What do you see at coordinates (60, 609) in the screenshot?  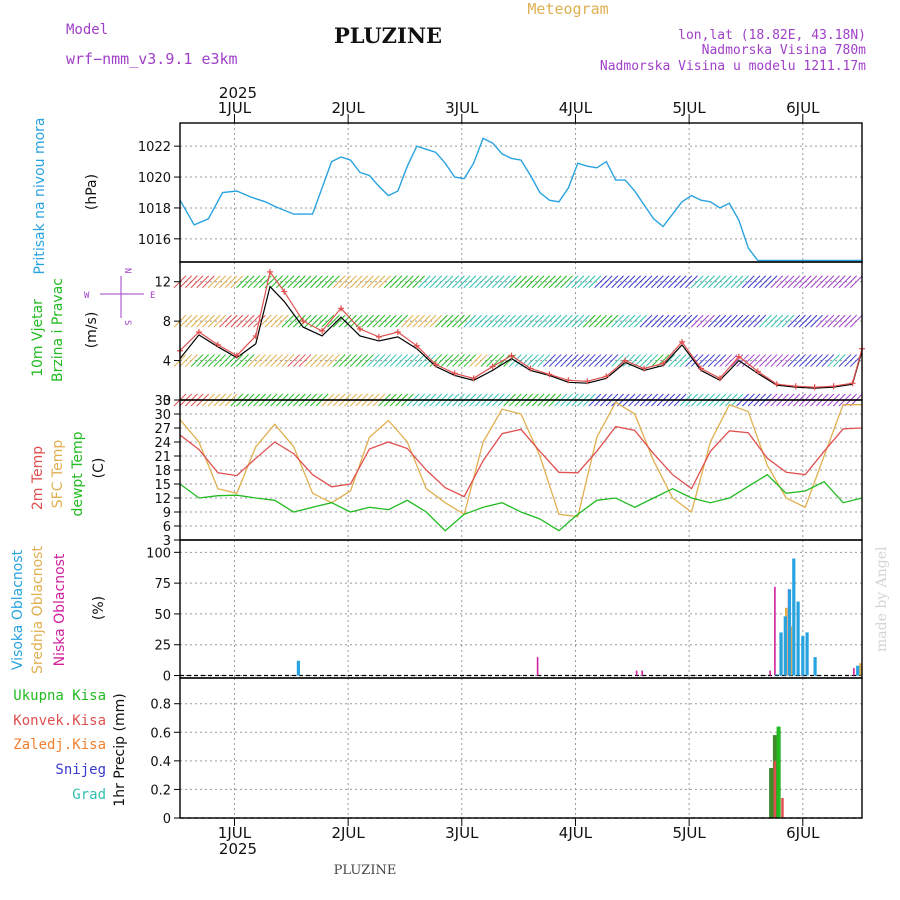 I see `cloud-low-label: Niska Oblacnost` at bounding box center [60, 609].